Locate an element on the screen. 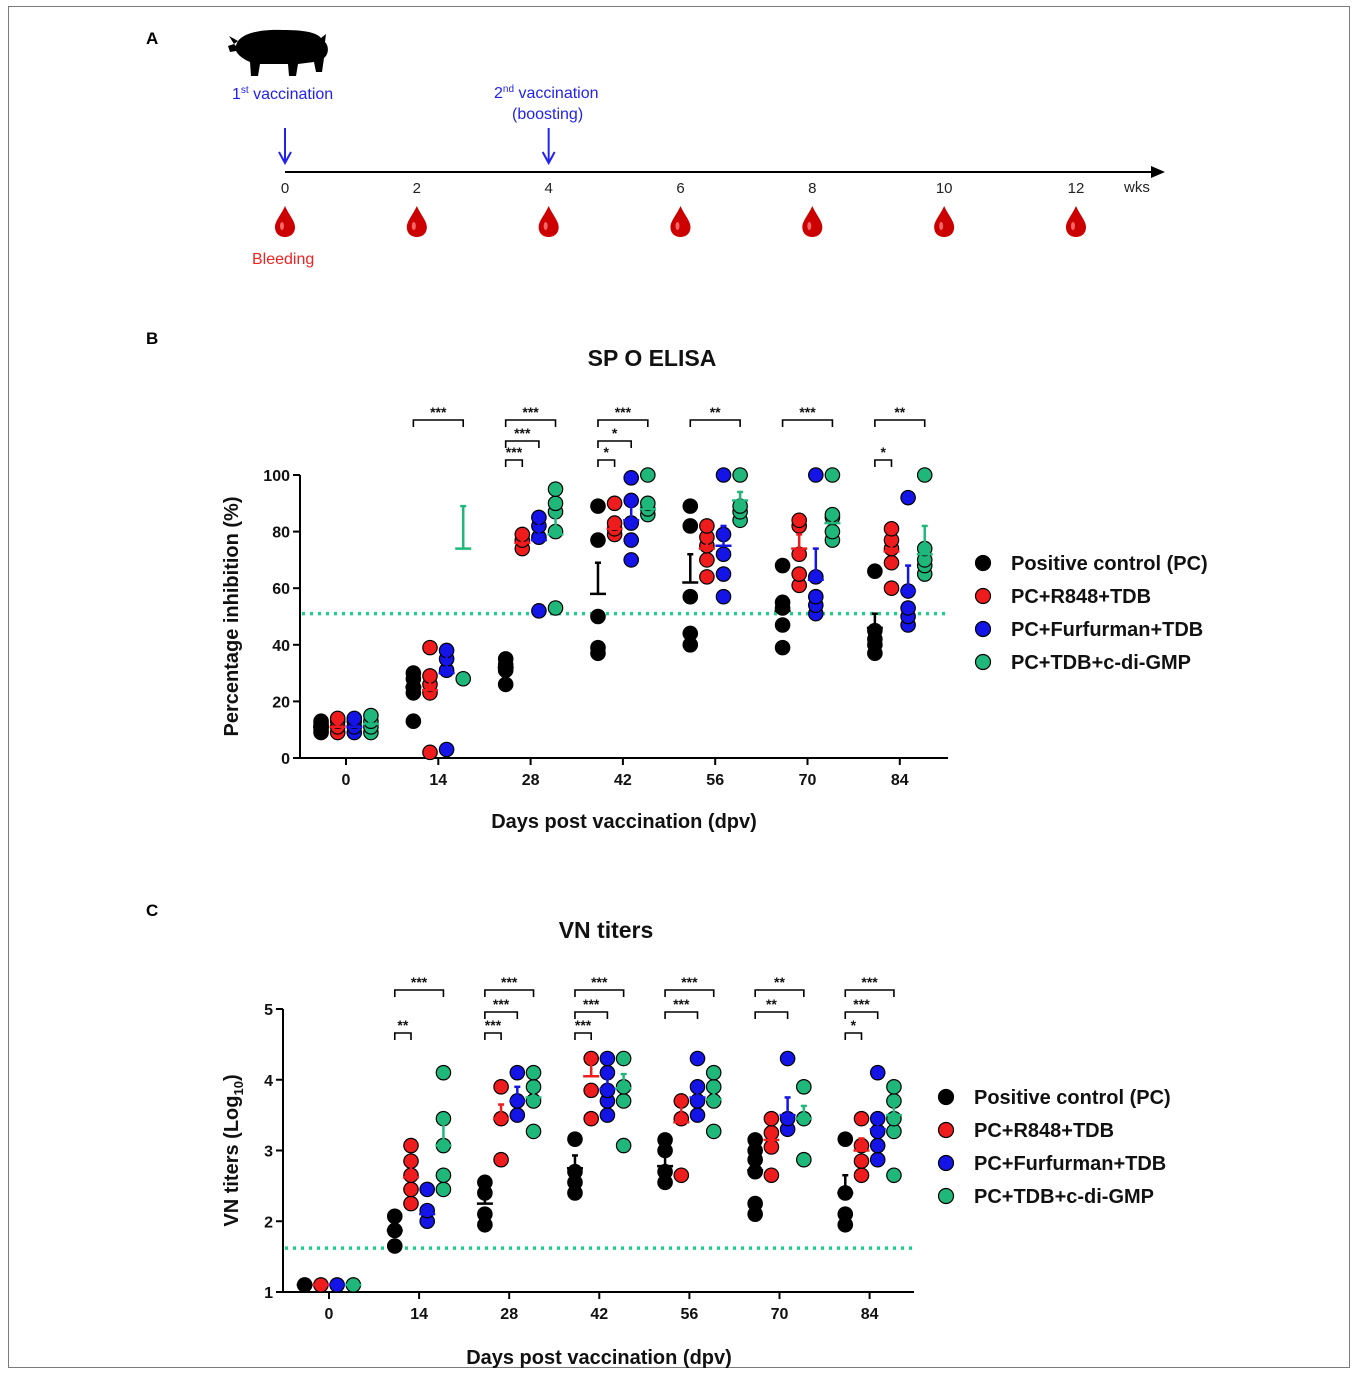  y-tick-label: 40 is located at coordinates (281, 646).